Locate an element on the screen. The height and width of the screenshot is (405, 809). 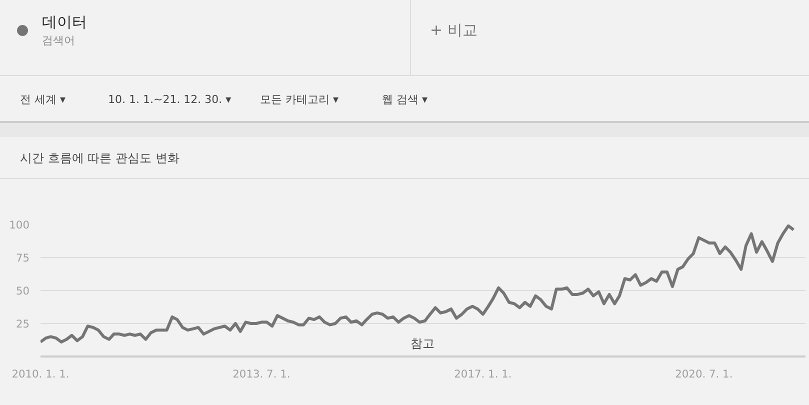
x-tick-label: 2010. 1. 1. is located at coordinates (41, 374).